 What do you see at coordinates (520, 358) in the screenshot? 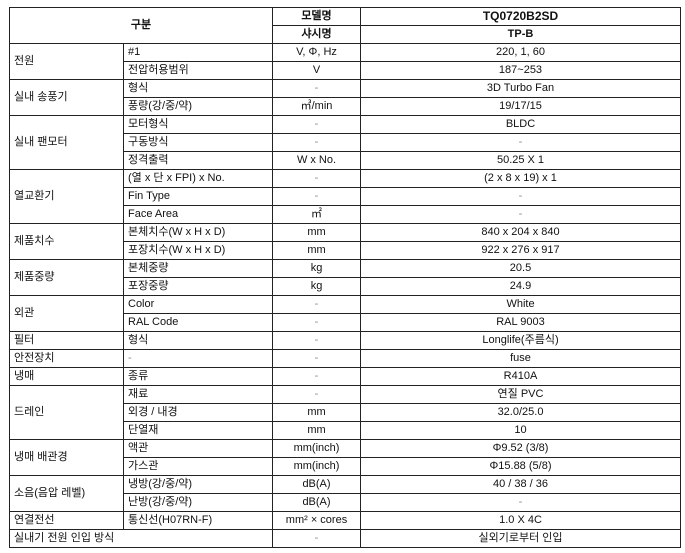
I see `value-cell: fuse` at bounding box center [520, 358].